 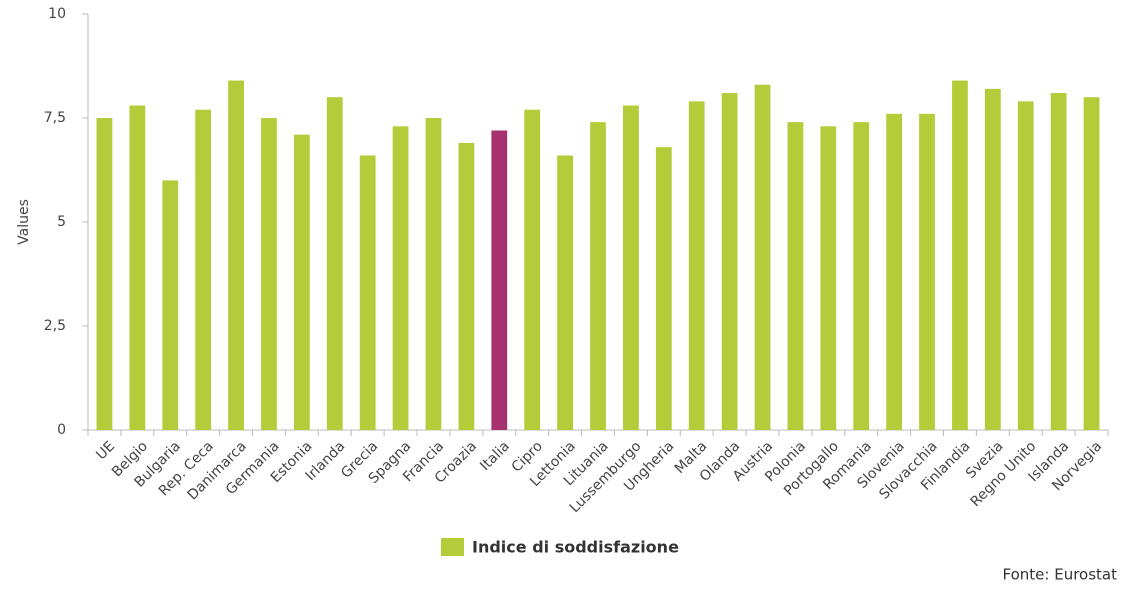 I want to click on source-note: Fonte: Eurostat, so click(x=1060, y=575).